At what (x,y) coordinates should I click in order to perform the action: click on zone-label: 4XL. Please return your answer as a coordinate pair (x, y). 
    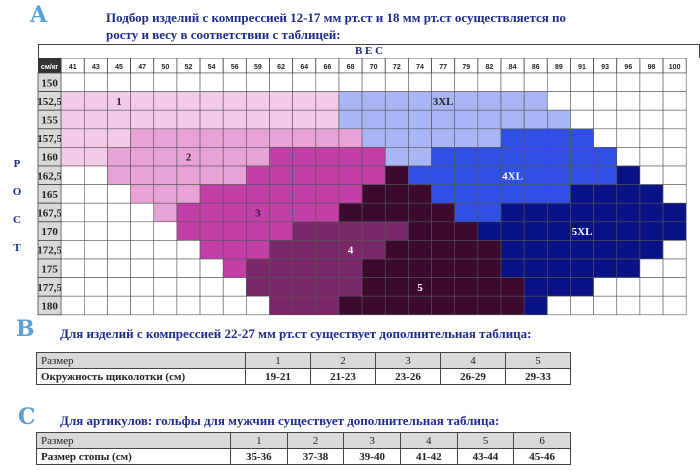
    Looking at the image, I should click on (512, 176).